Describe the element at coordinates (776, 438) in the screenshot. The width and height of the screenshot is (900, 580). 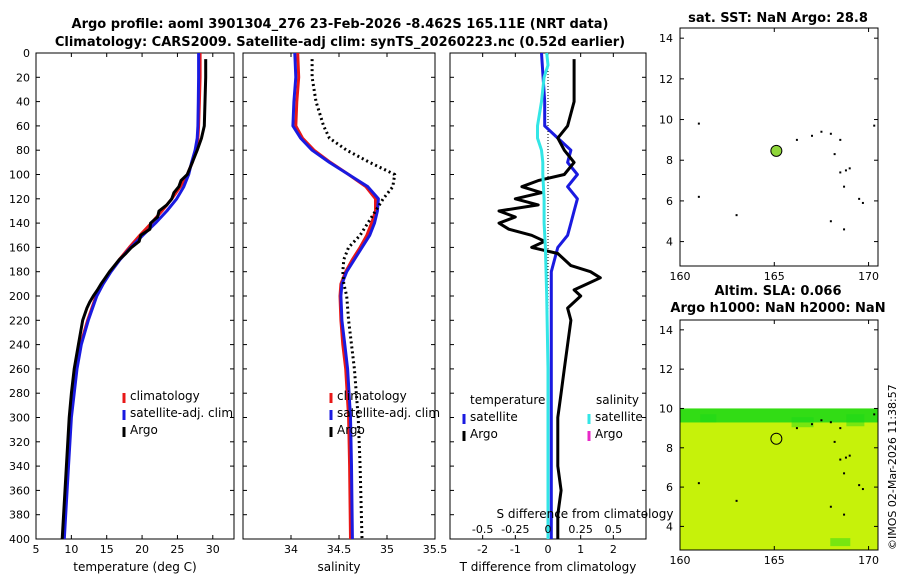
I see `sla-map-argo-marker` at that location.